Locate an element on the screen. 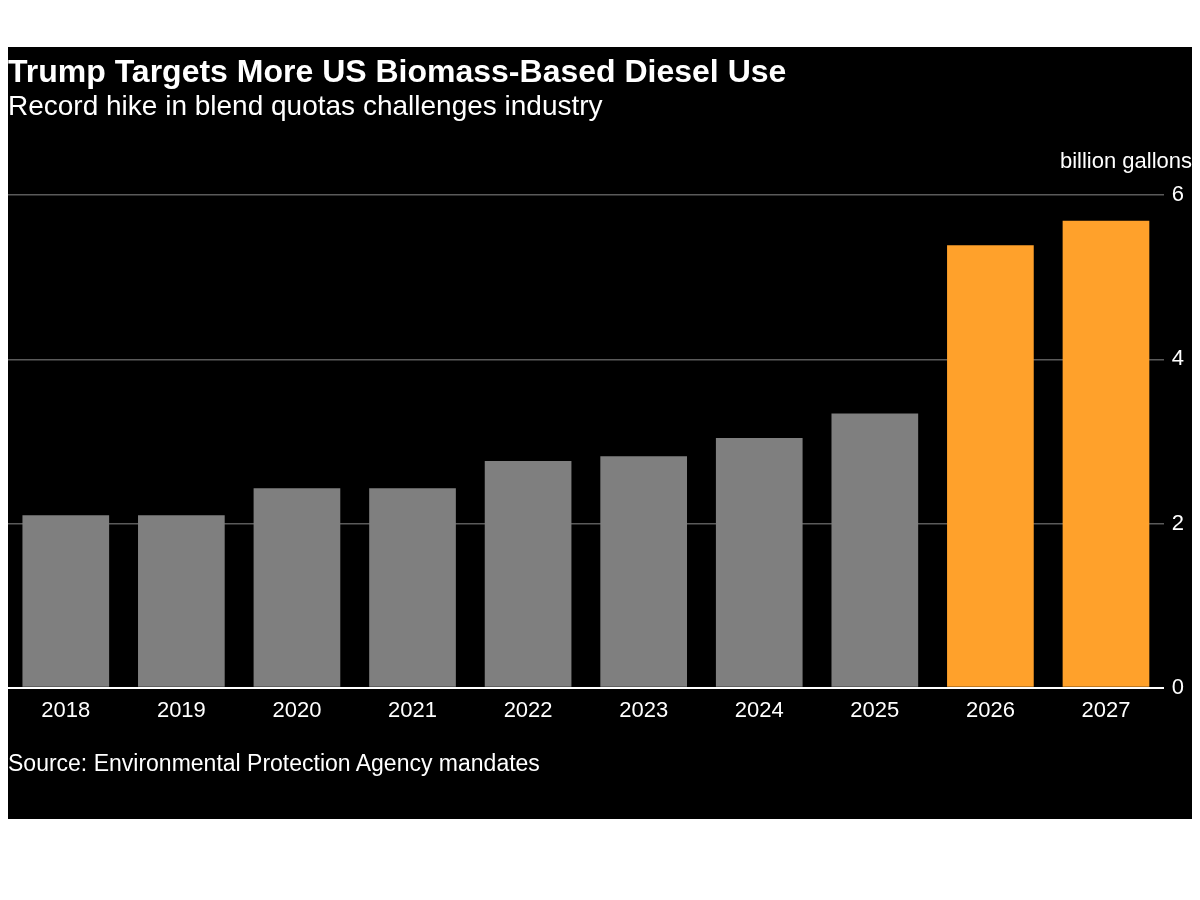 The image size is (1200, 900). x-tick-label: 2025 is located at coordinates (875, 709).